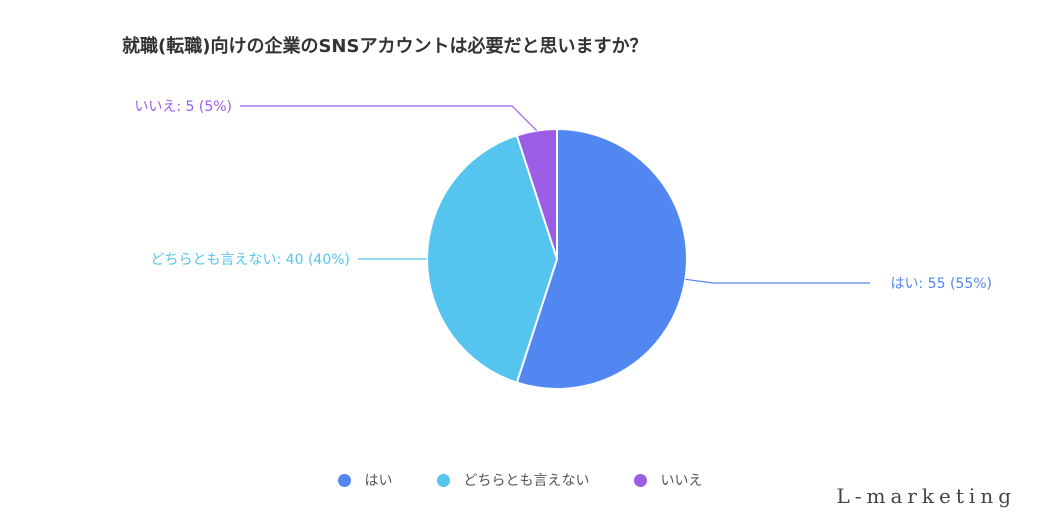 The height and width of the screenshot is (520, 1040). What do you see at coordinates (385, 46) in the screenshot?
I see `chart-title: 就職(転職)向けの企業のSNSアカウントは必要だと思いますか？` at bounding box center [385, 46].